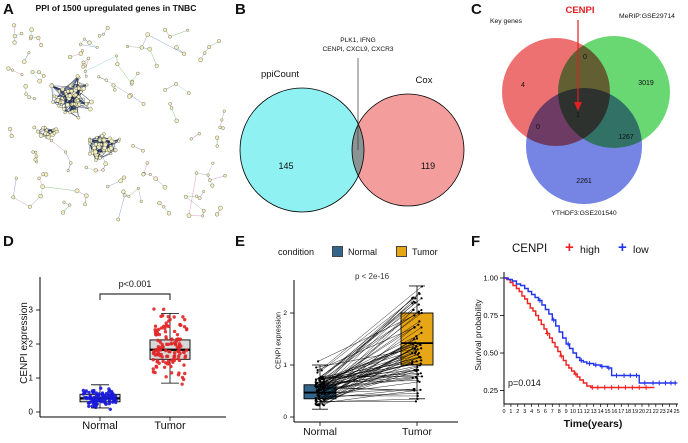 The image size is (688, 443). I want to click on e-pvalue: p < 2e-16, so click(372, 276).